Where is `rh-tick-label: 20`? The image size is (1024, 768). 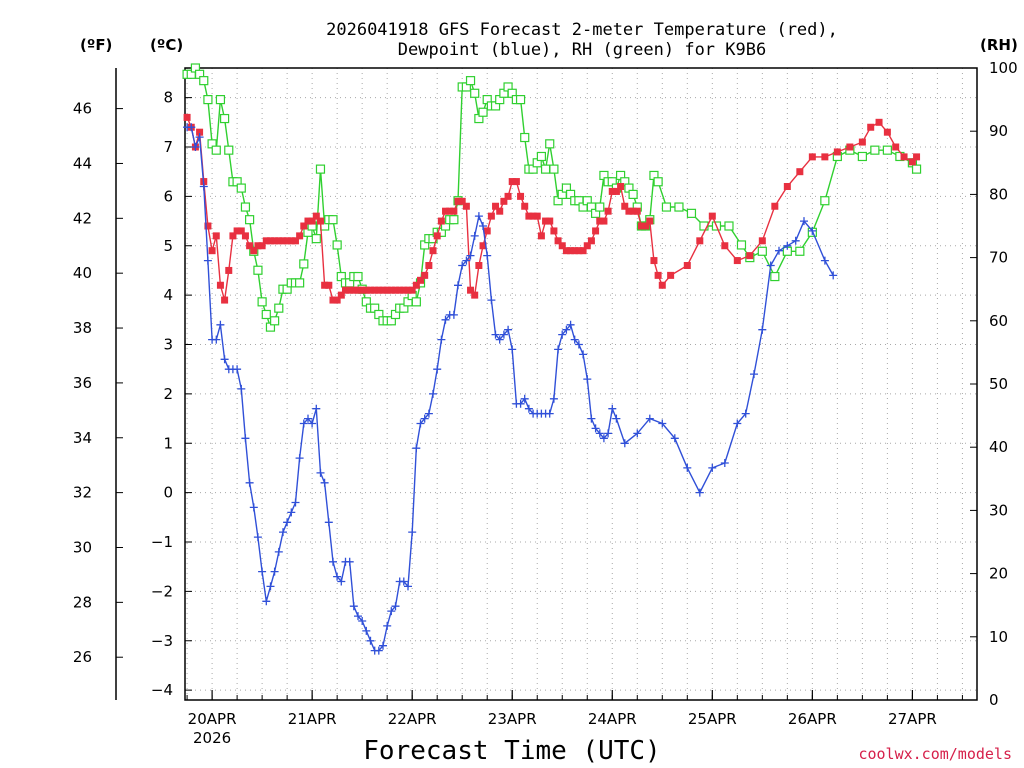 rh-tick-label: 20 is located at coordinates (998, 574).